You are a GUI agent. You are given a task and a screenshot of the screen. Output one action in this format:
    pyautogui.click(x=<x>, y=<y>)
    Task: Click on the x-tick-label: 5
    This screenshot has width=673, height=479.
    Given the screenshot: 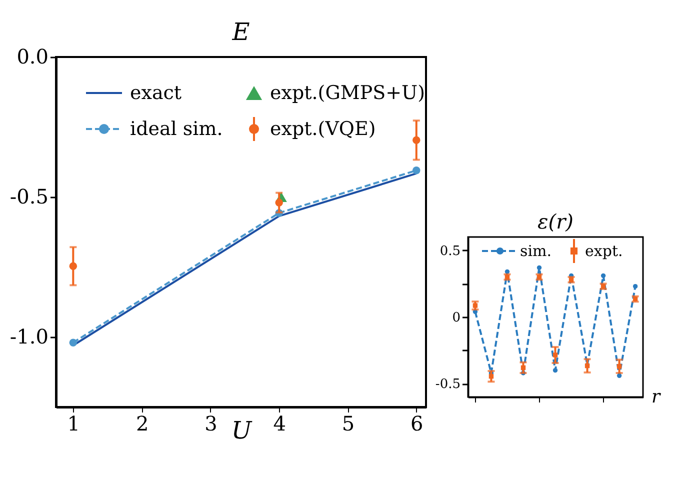 What is the action you would take?
    pyautogui.click(x=348, y=424)
    